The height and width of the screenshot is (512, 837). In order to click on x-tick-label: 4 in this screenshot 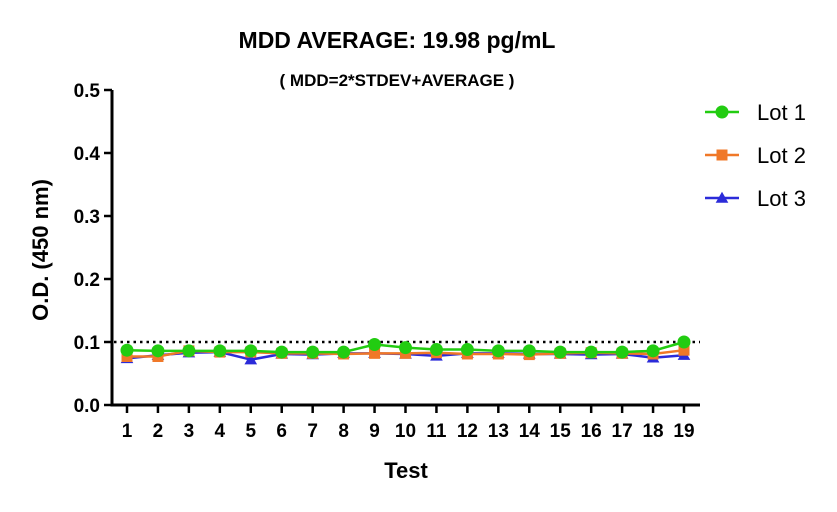, I will do `click(220, 431)`.